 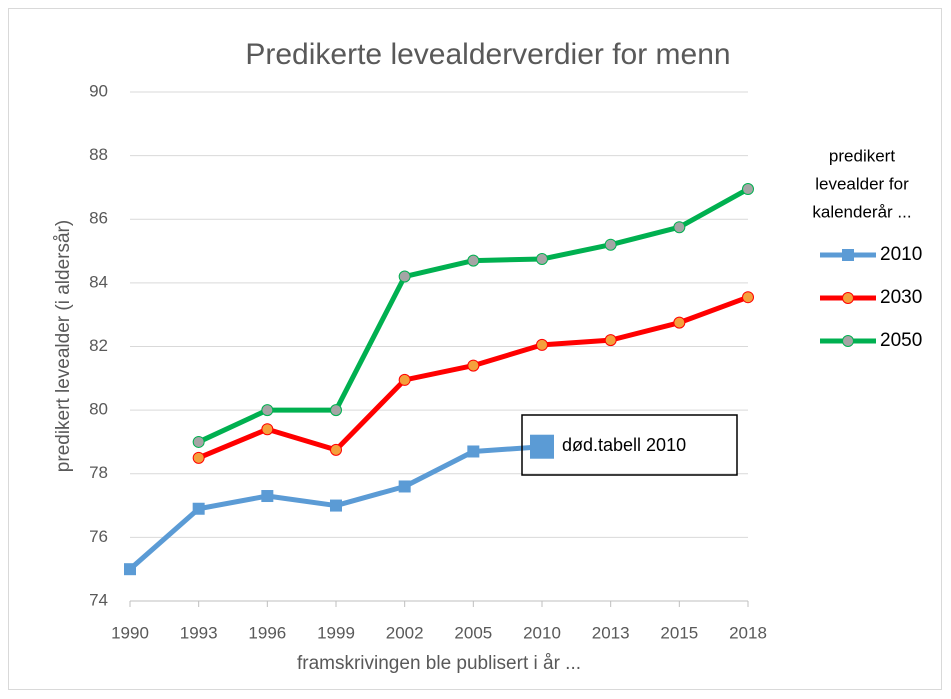 I want to click on legend-title: predikert, so click(x=862, y=155).